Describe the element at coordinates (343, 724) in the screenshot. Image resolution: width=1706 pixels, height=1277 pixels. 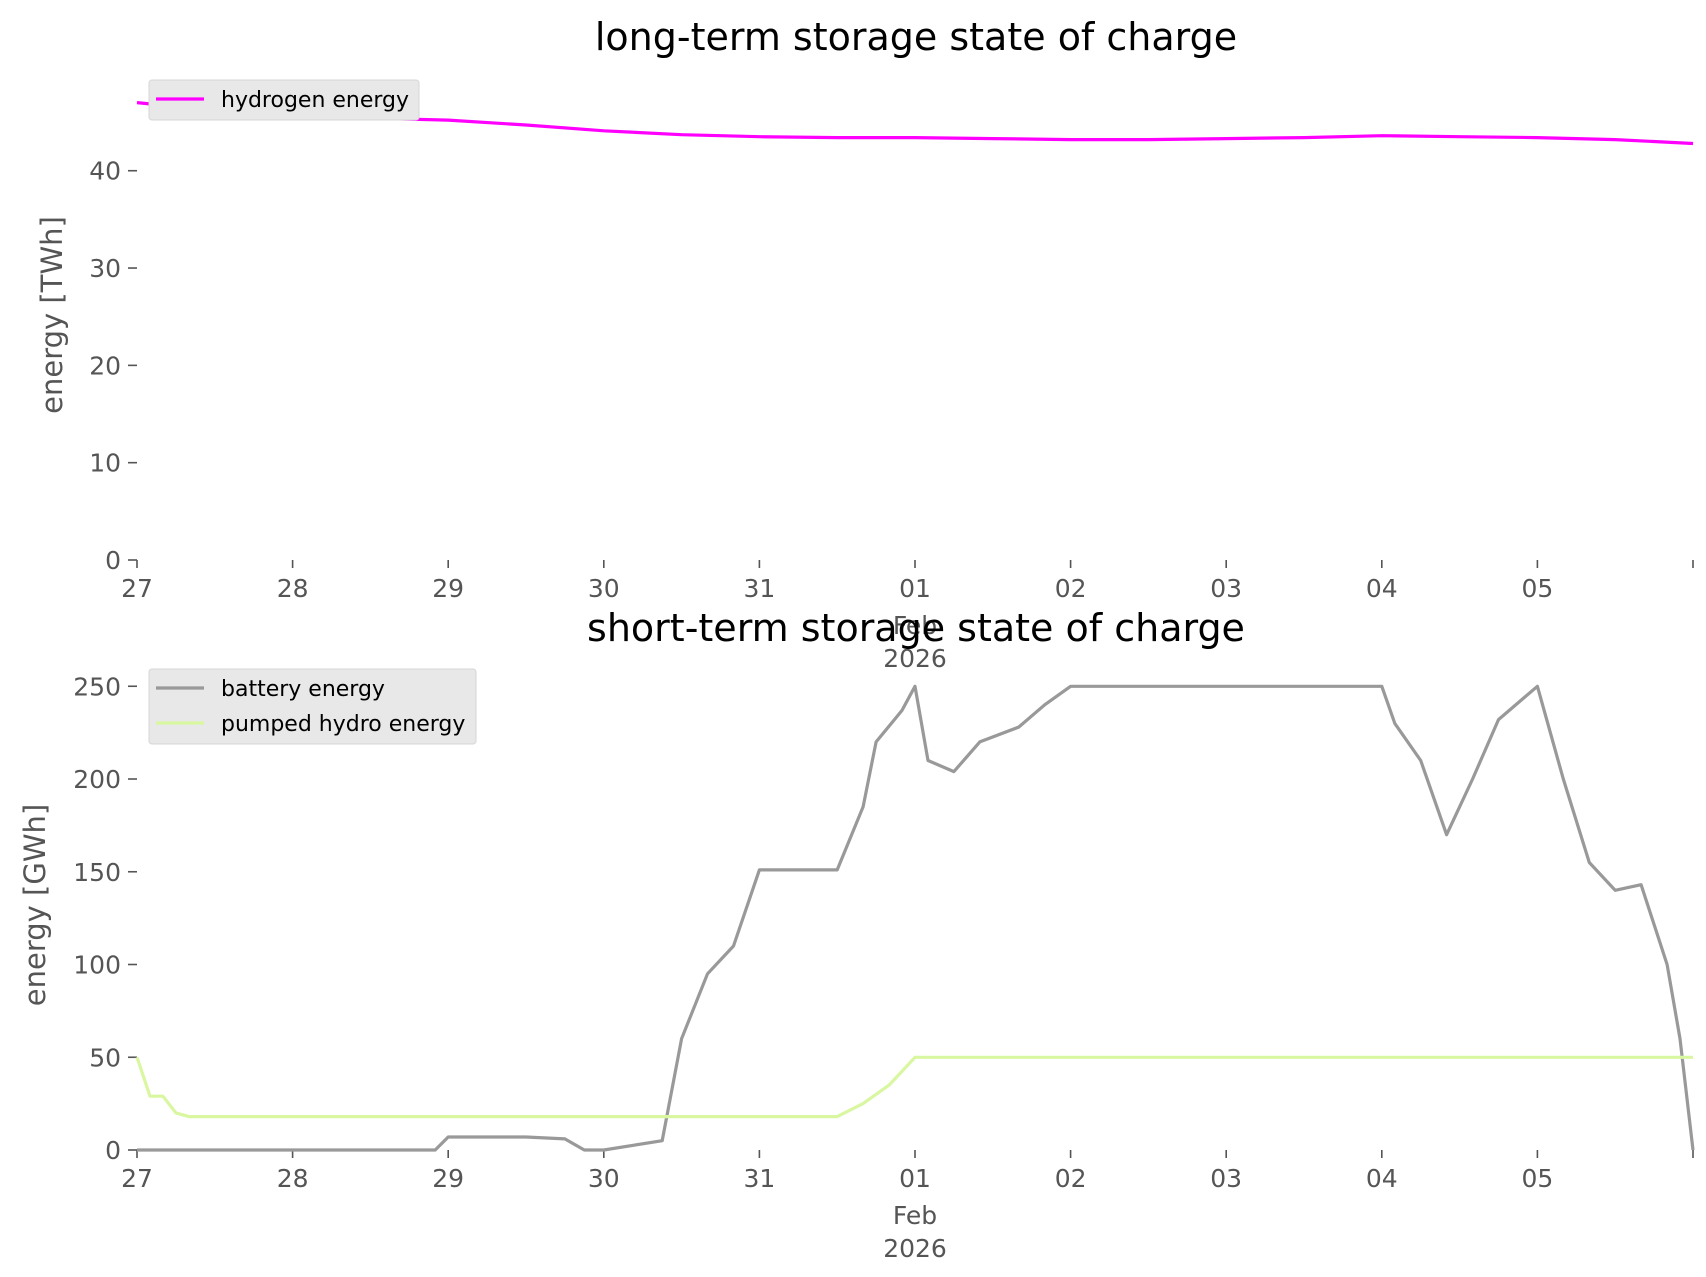
I see `legend-label: pumped hydro energy` at that location.